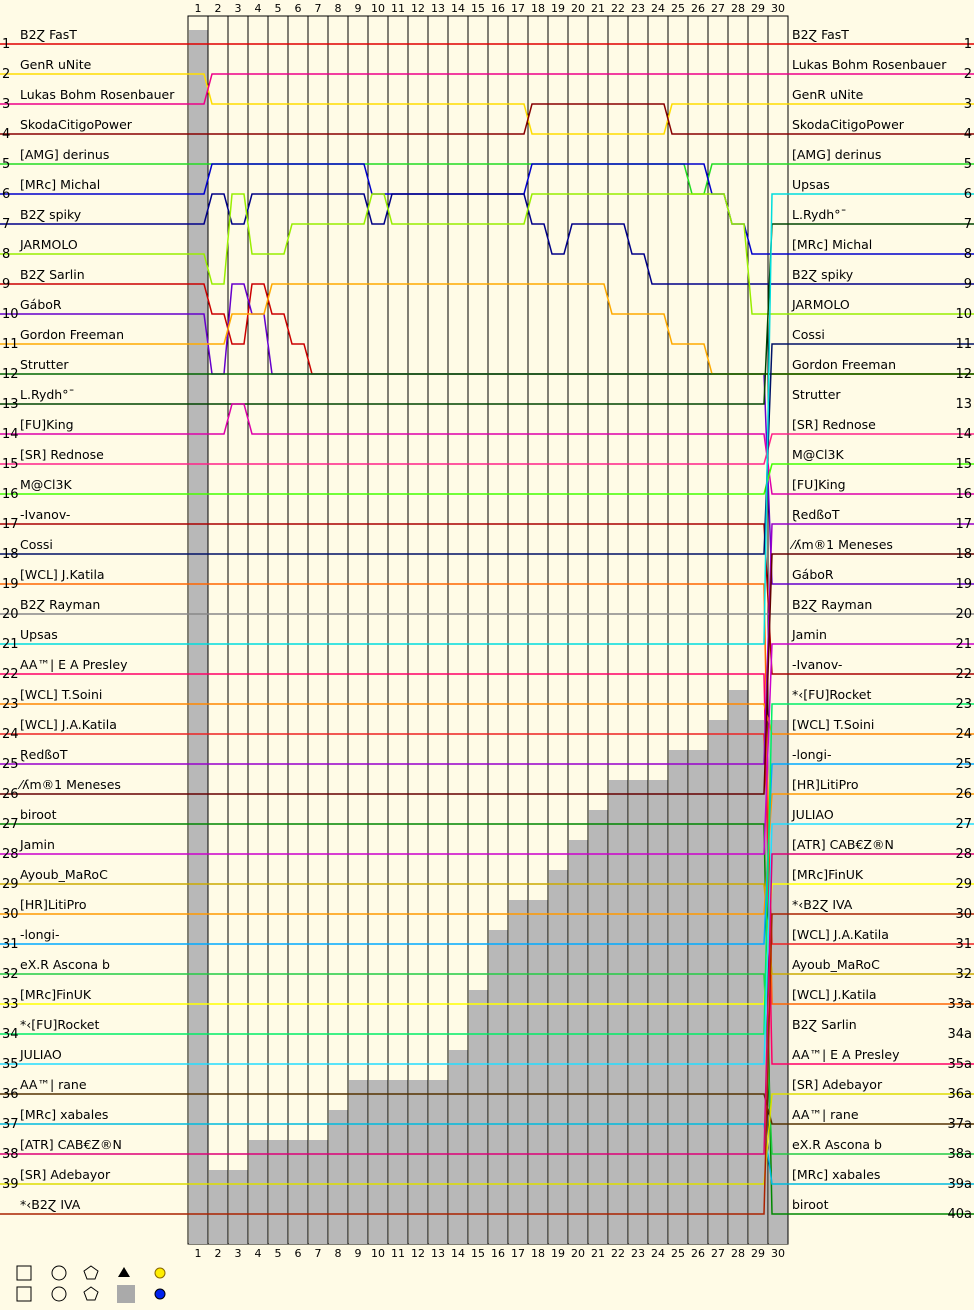 The width and height of the screenshot is (974, 1310). Describe the element at coordinates (160, 1273) in the screenshot. I see `legend-yellow-dot-icon` at that location.